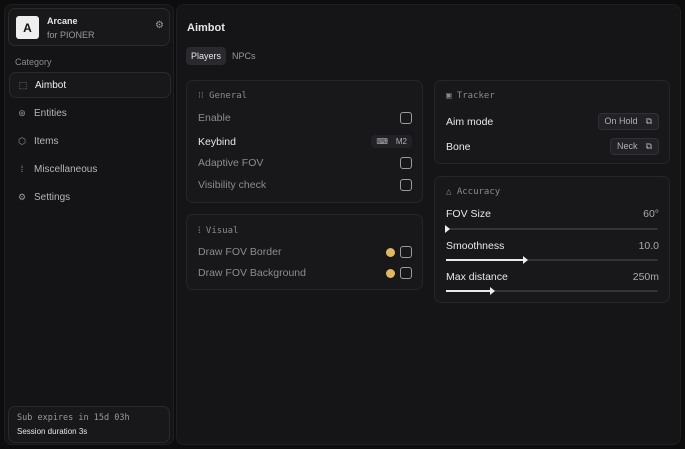 This screenshot has height=449, width=685. What do you see at coordinates (206, 56) in the screenshot?
I see `tab-players: Players` at bounding box center [206, 56].